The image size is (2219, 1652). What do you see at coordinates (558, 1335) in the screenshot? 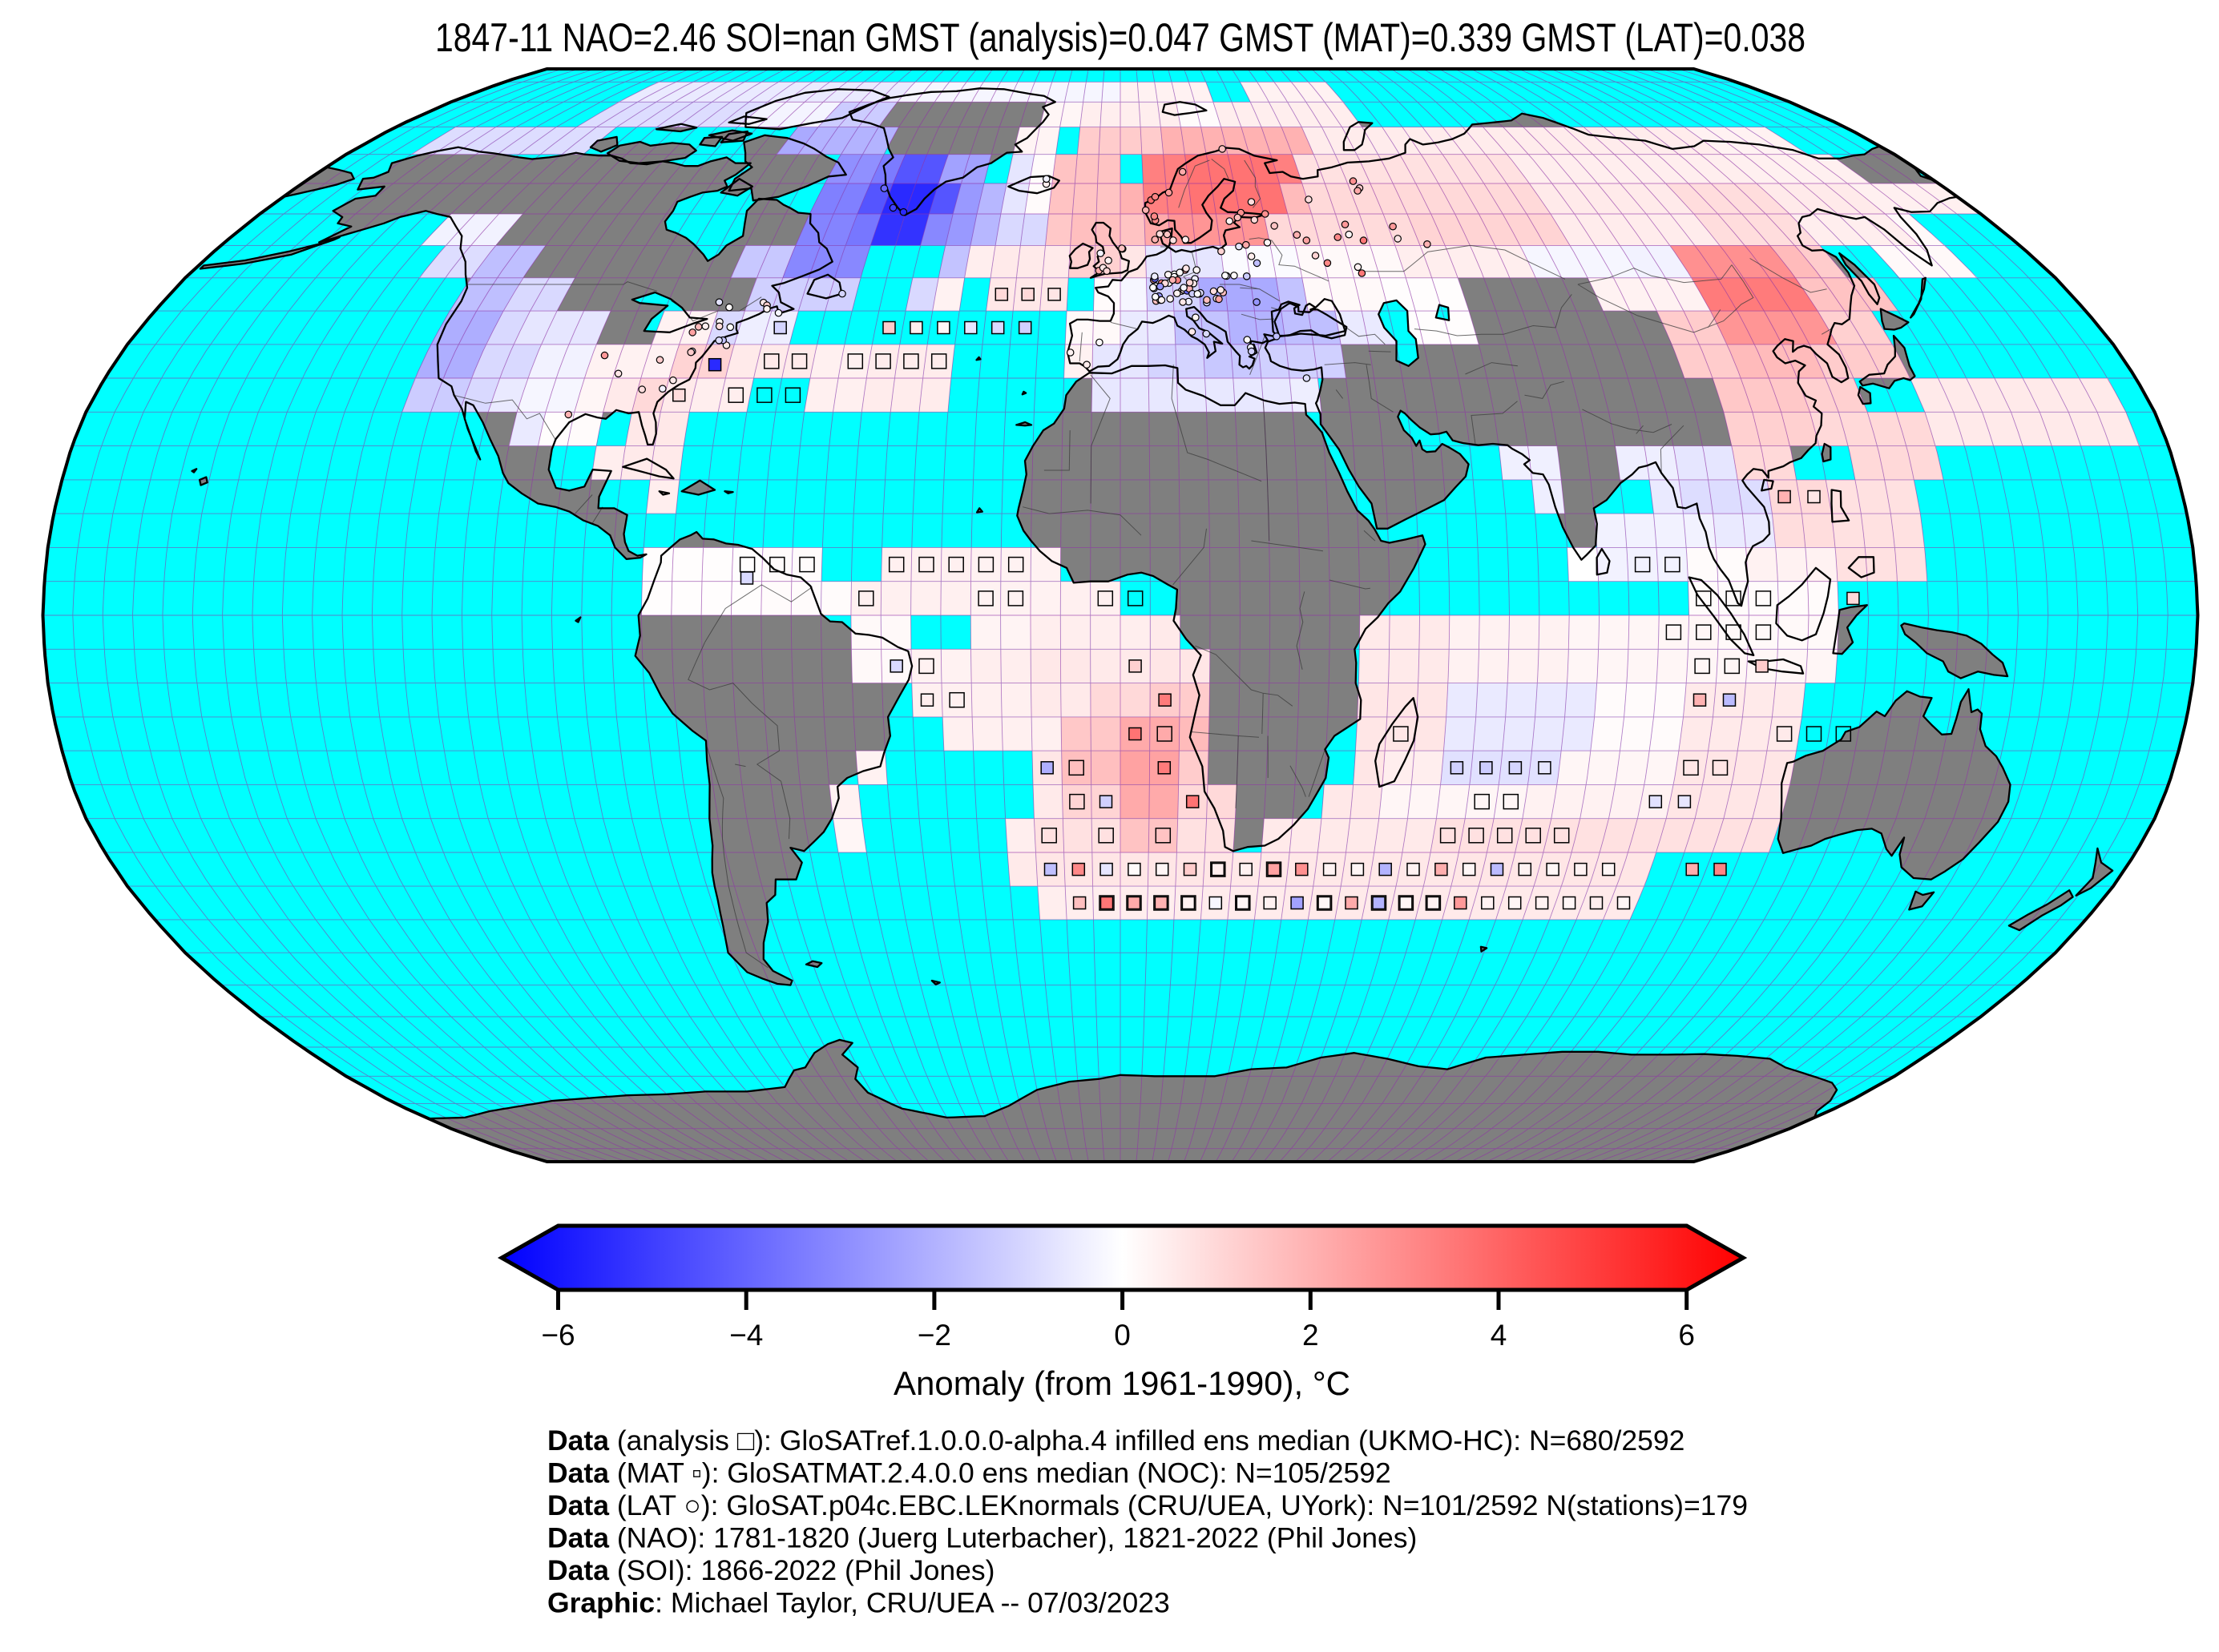
I see `svg-text: −6` at bounding box center [558, 1335].